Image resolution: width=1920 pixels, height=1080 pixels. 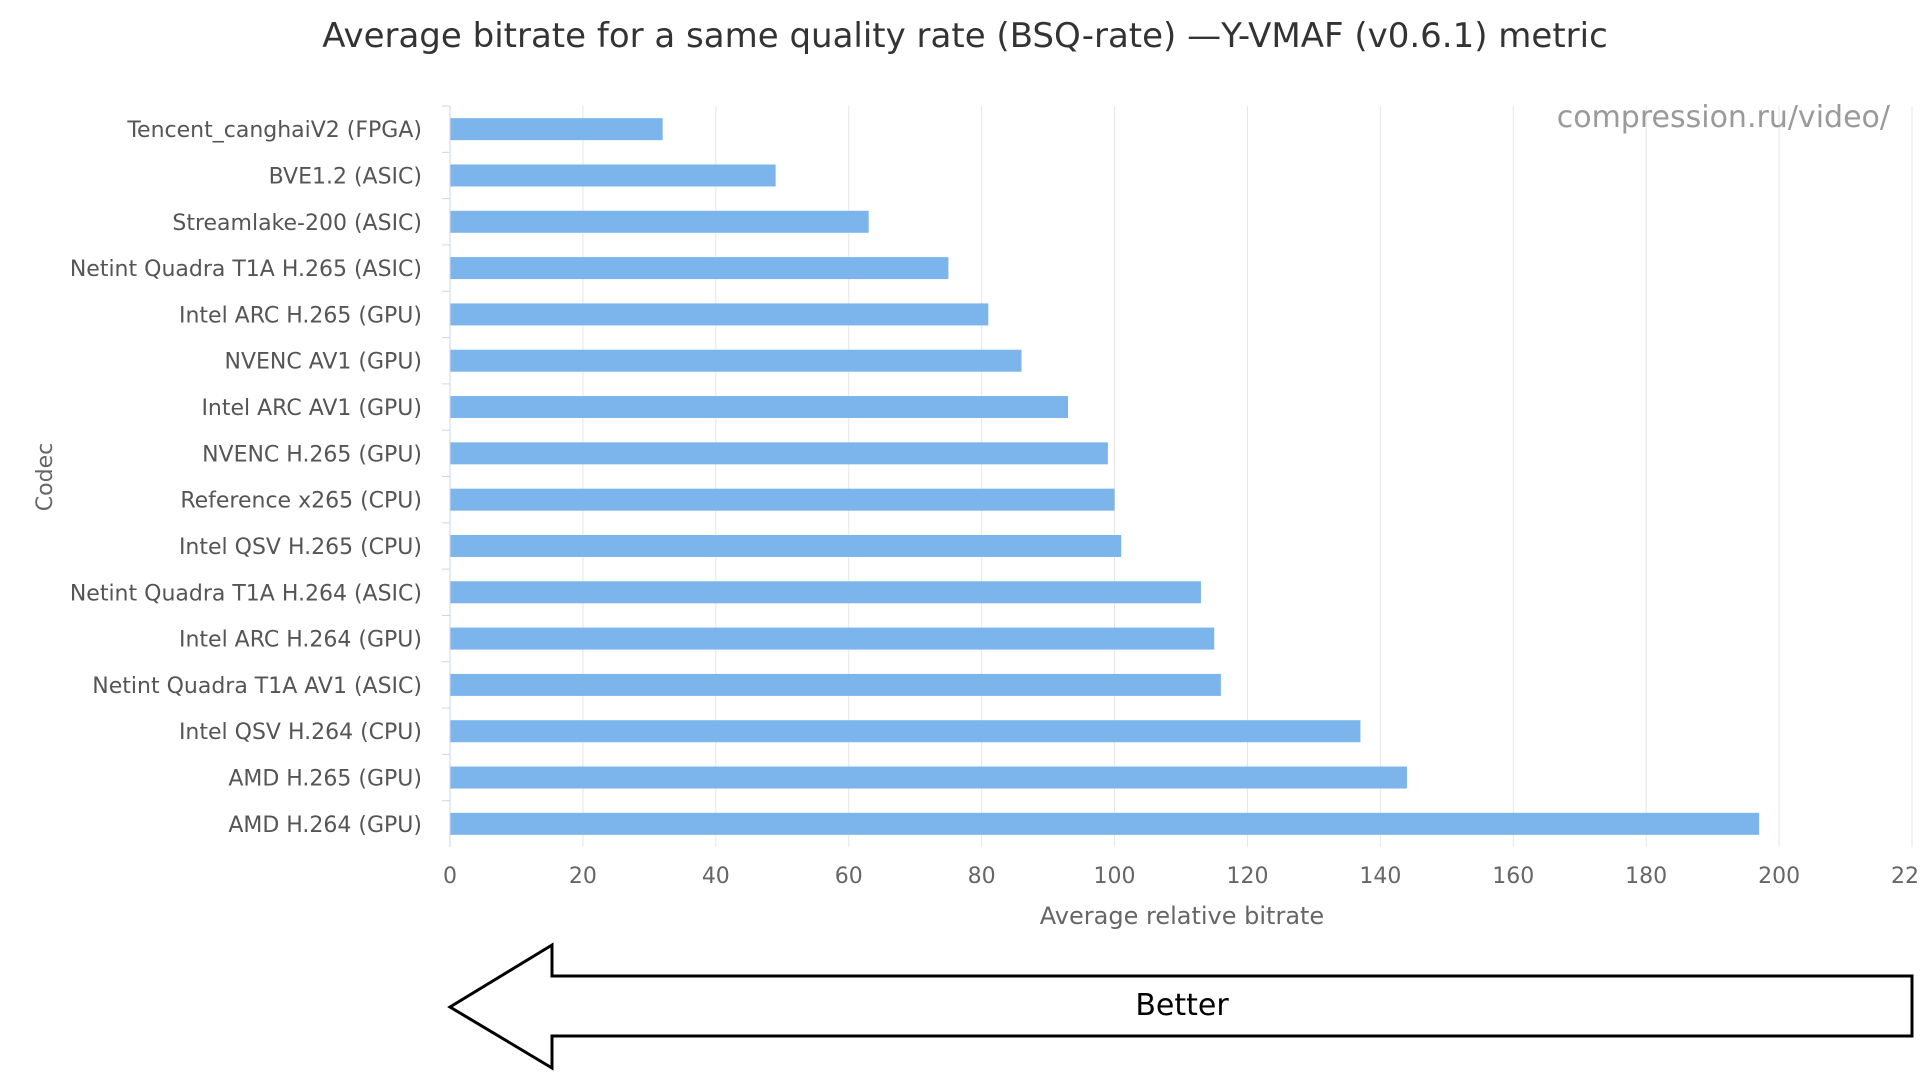 I want to click on y-tick-label: Intel ARC H.265 (GPU), so click(x=300, y=315).